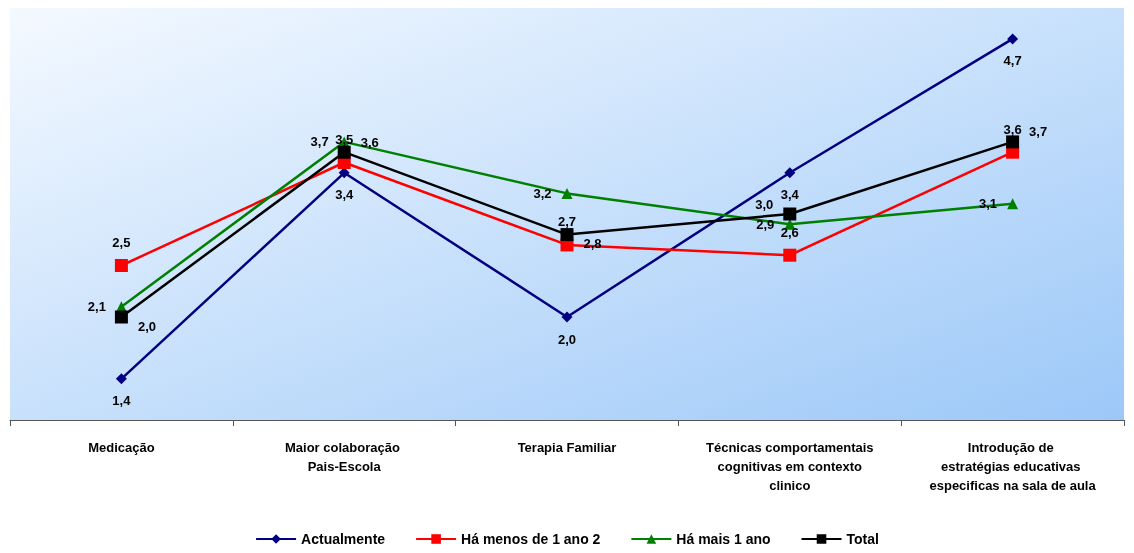 The width and height of the screenshot is (1134, 553). Describe the element at coordinates (531, 539) in the screenshot. I see `legend-label: Há menos de 1 ano 2` at that location.